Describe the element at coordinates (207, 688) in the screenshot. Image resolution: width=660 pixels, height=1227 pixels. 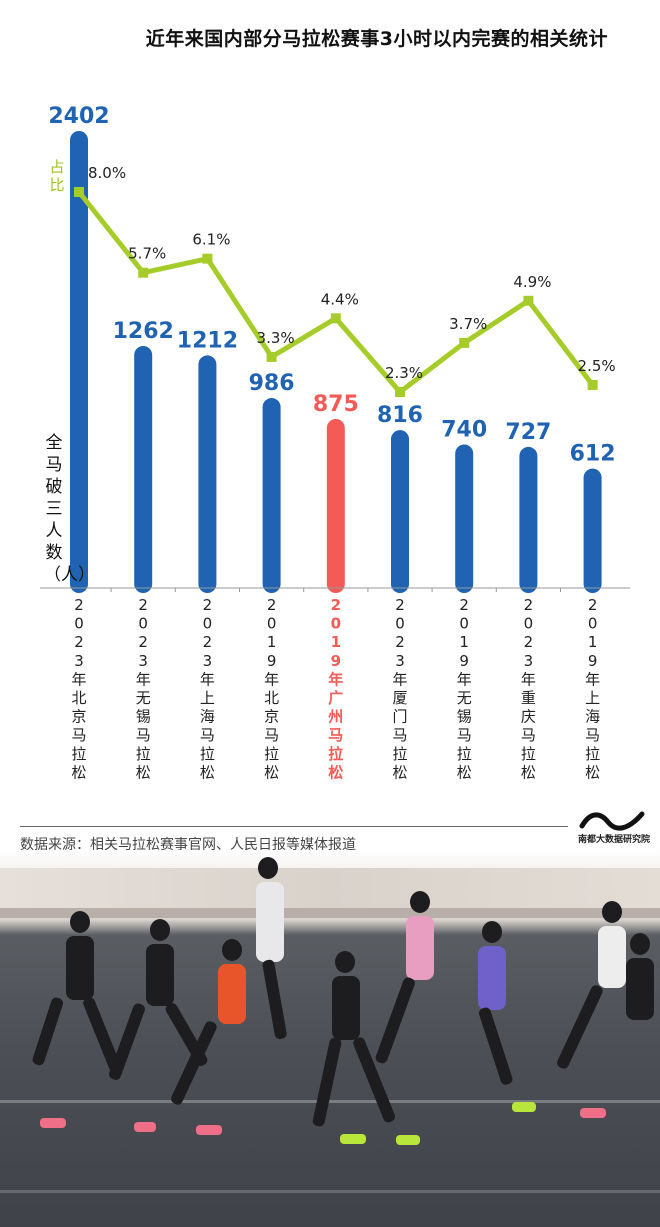
I see `category-label-2: 2 0 2 3 年上海马拉松` at that location.